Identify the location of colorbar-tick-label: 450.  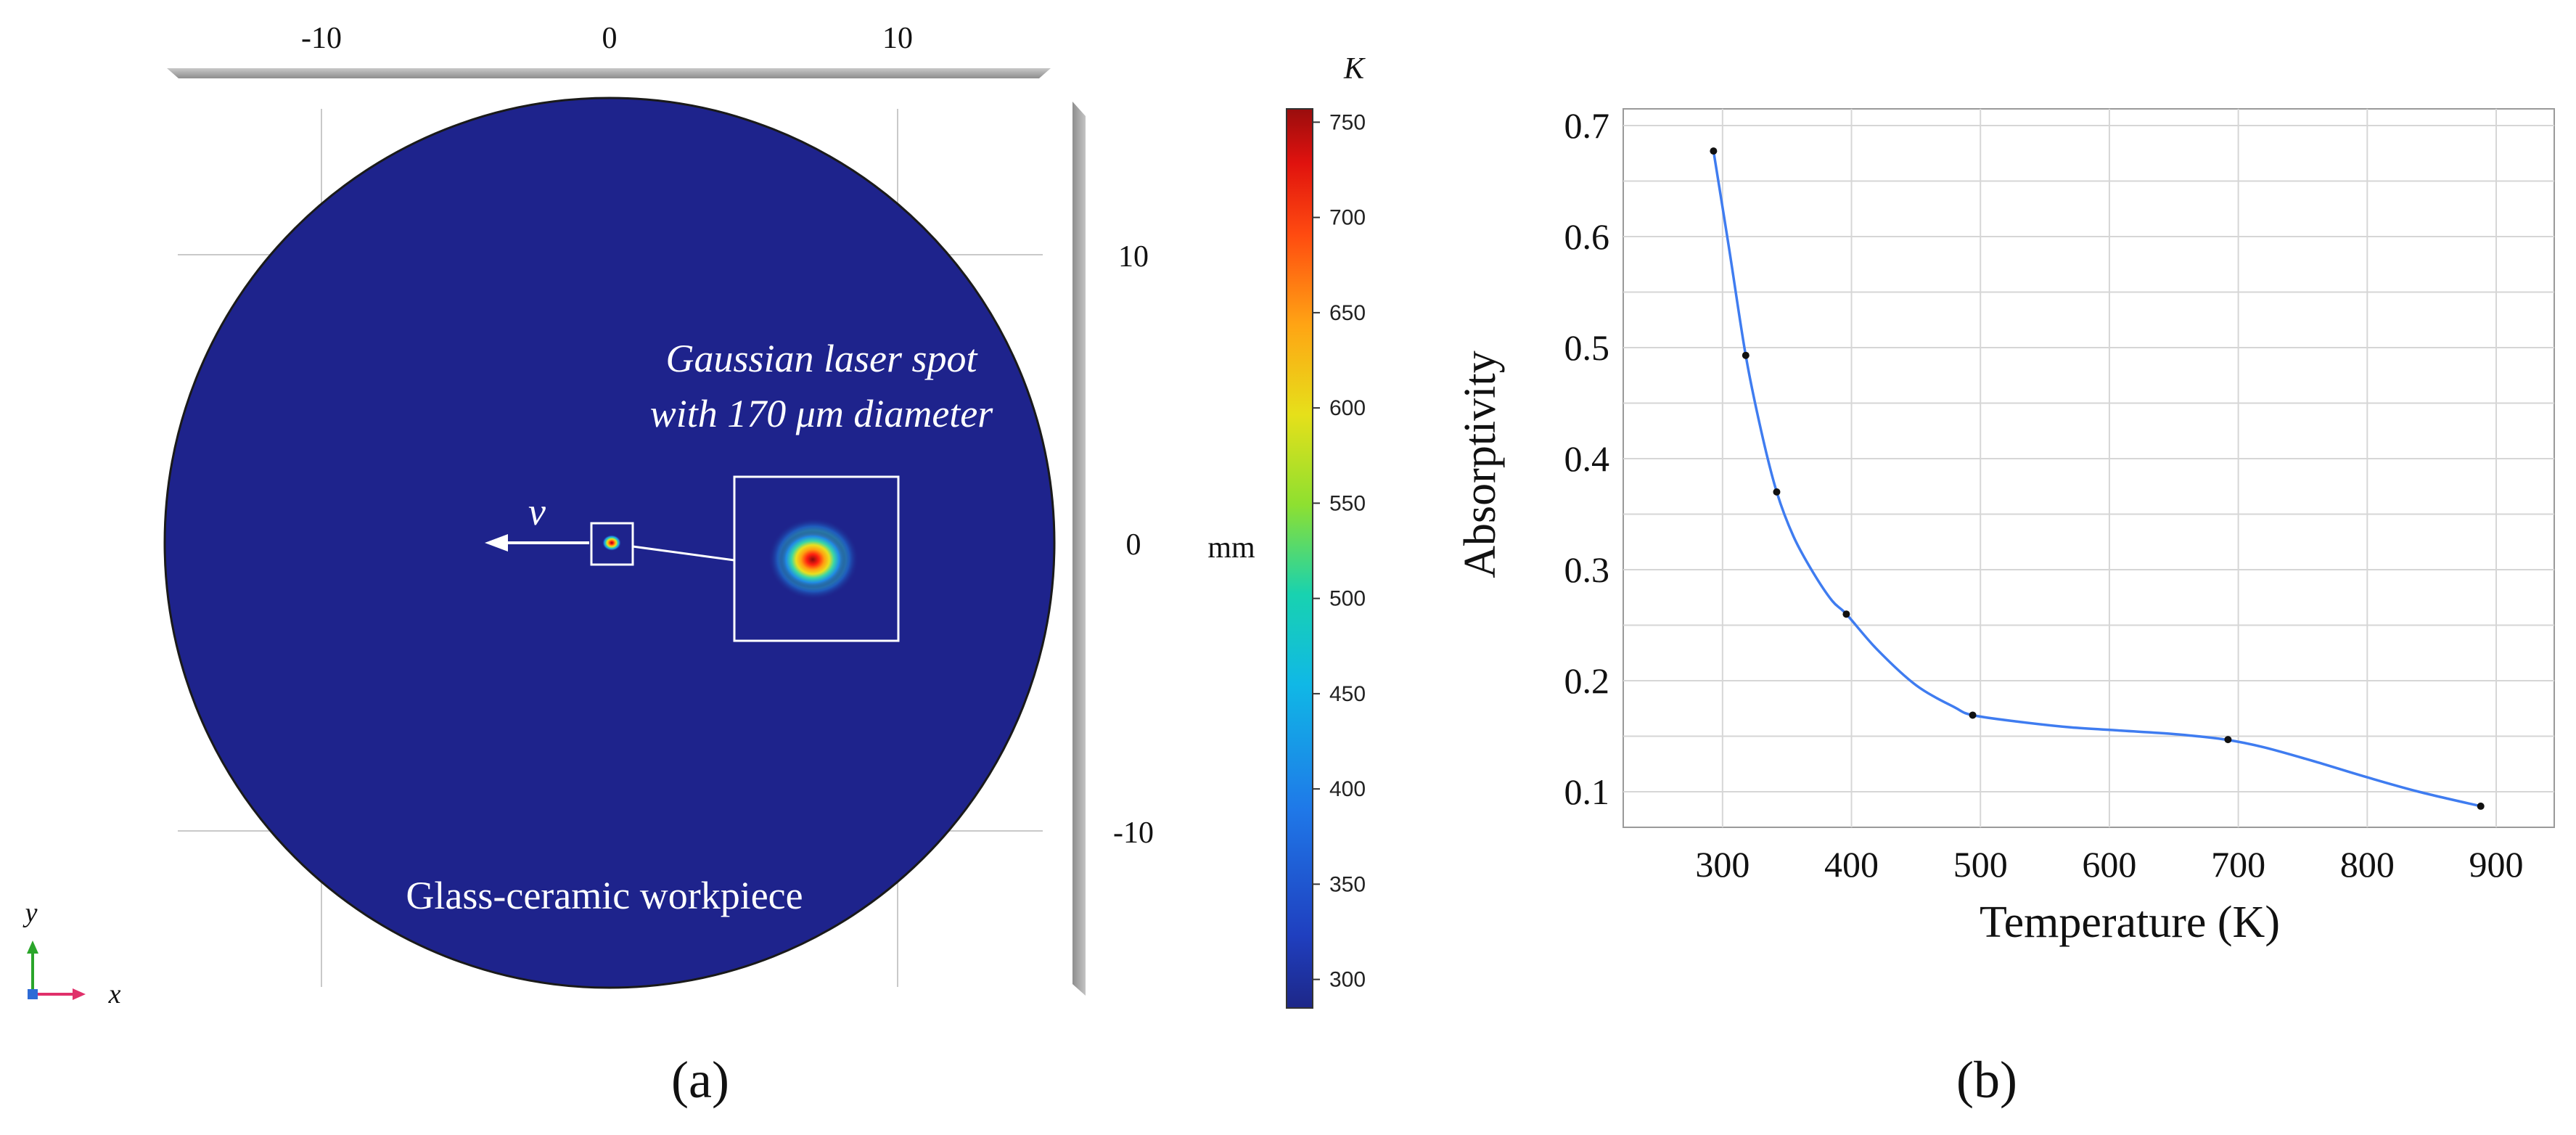
(1347, 694).